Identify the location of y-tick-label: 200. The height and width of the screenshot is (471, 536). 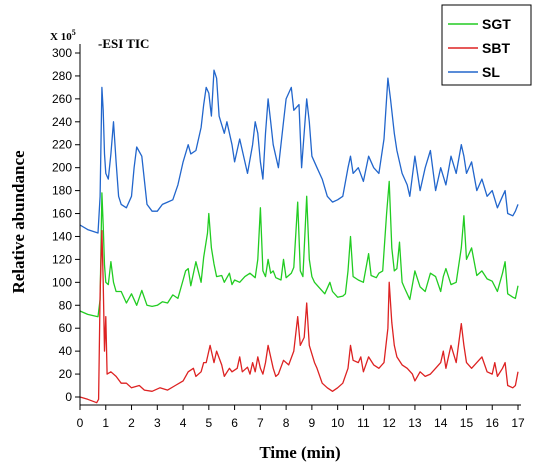
(62, 168).